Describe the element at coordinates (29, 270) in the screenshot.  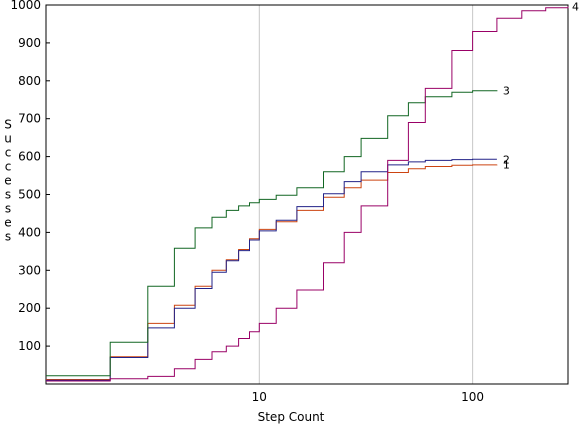
I see `y-tick-label: 300` at that location.